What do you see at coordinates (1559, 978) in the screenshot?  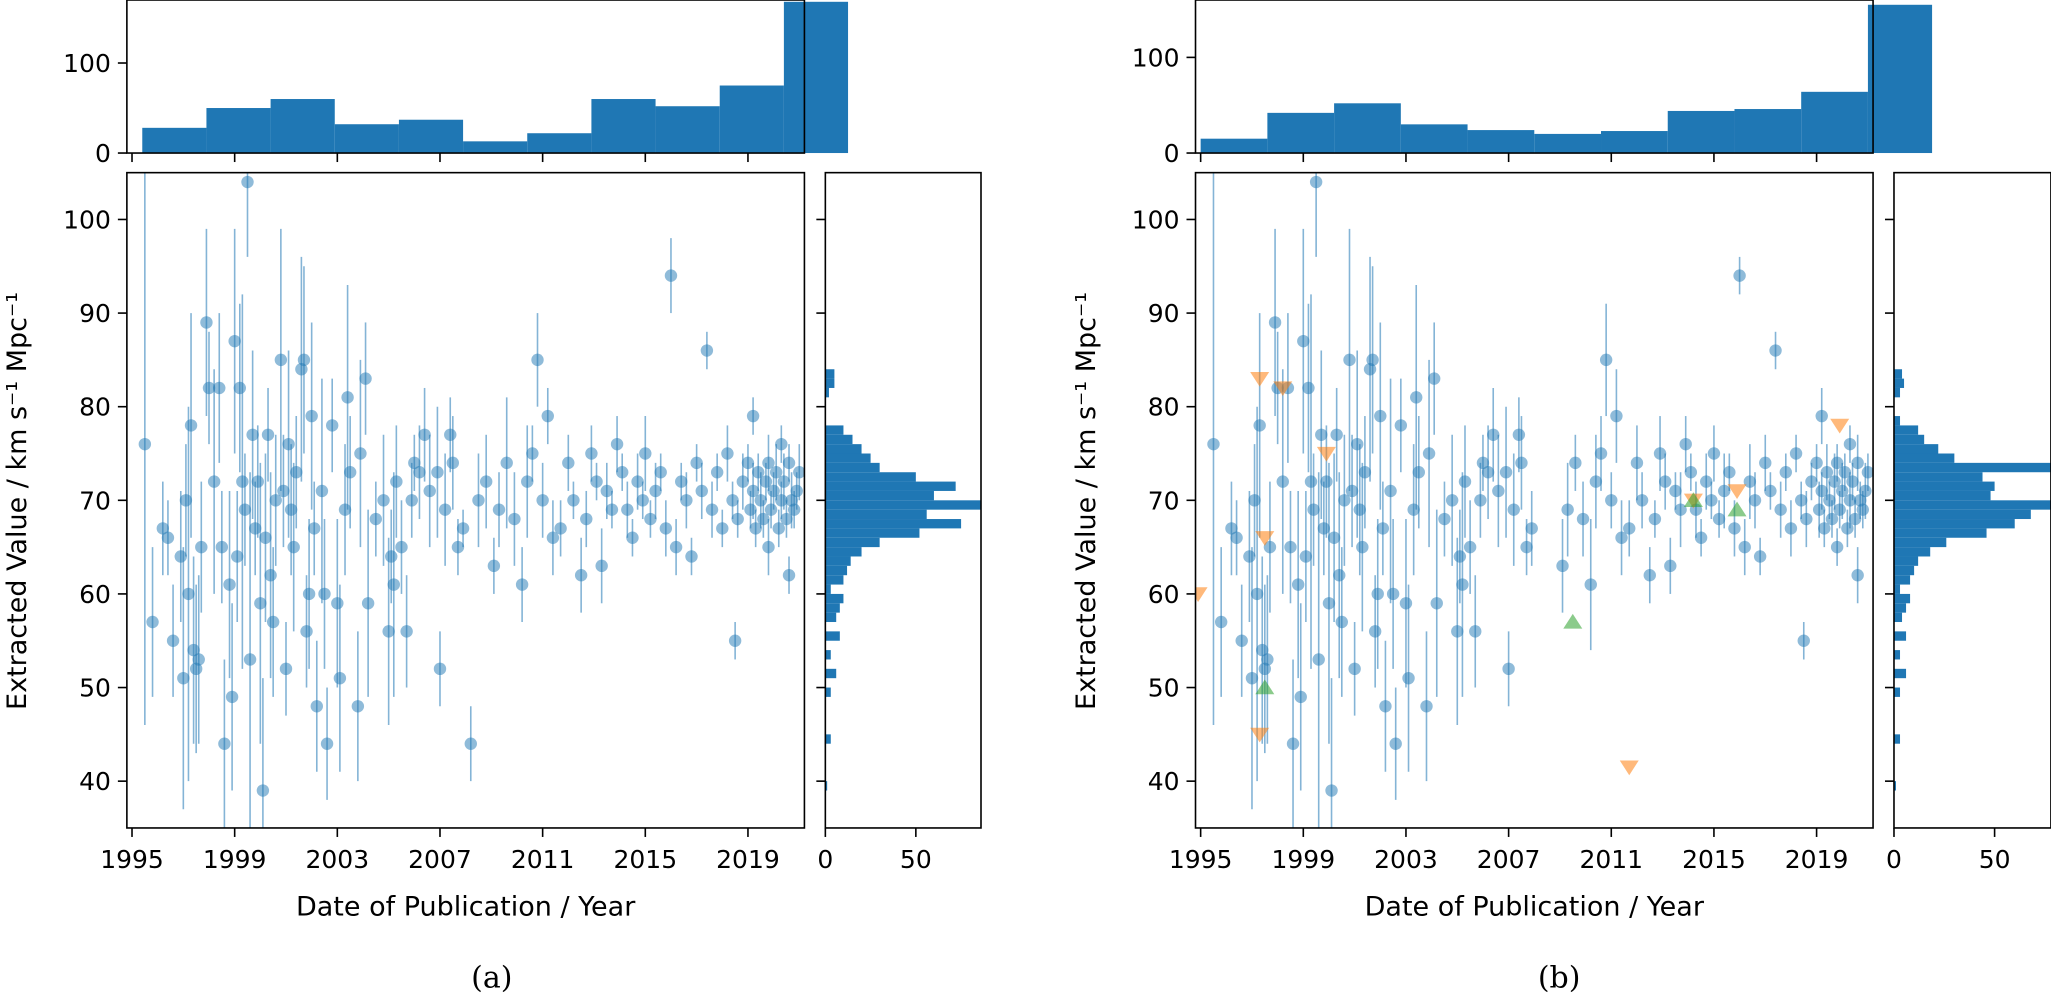 I see `panel-caption: (b)` at bounding box center [1559, 978].